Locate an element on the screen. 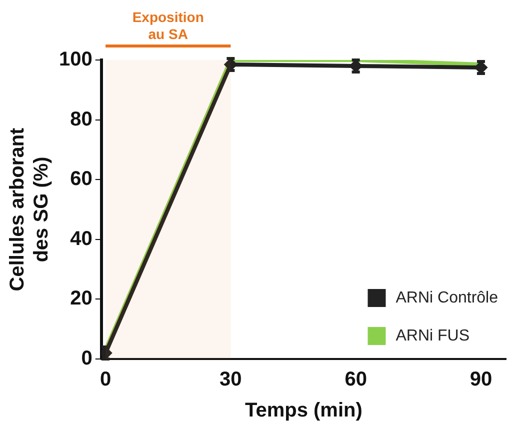 This screenshot has height=431, width=514. y-tick-label: 100 is located at coordinates (75, 59).